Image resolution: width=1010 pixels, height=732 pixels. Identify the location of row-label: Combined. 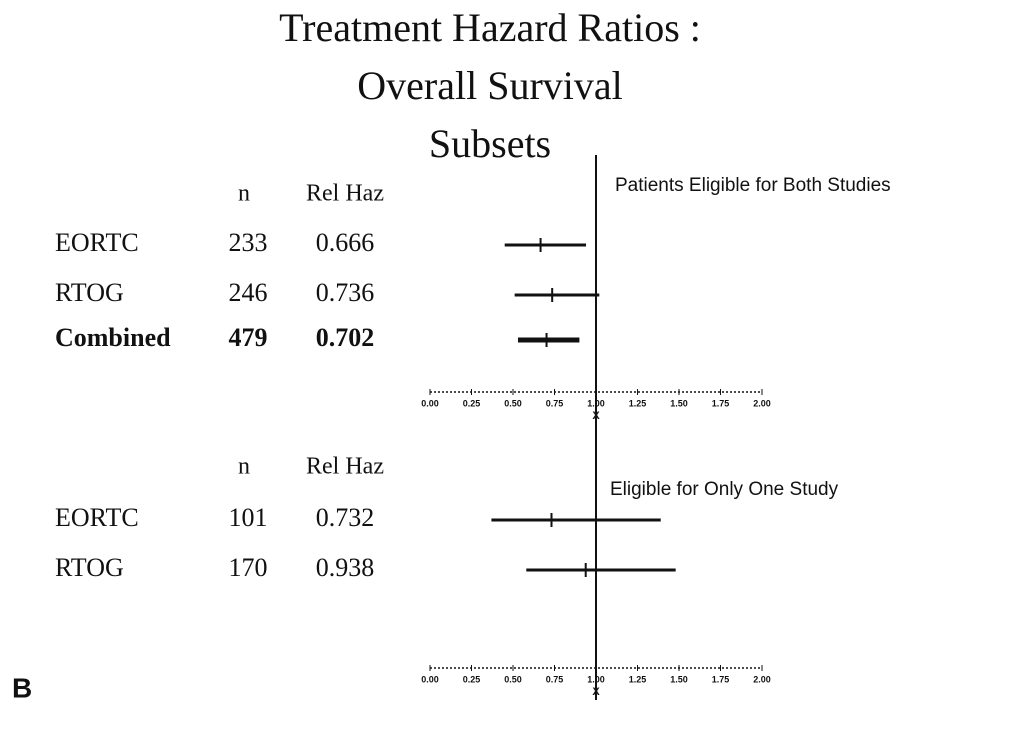
(113, 337).